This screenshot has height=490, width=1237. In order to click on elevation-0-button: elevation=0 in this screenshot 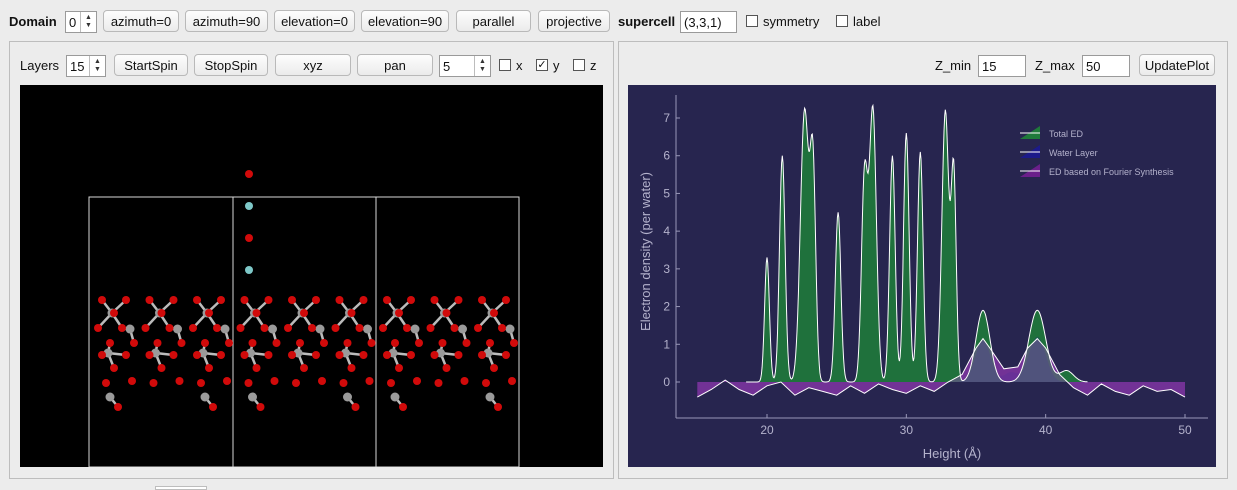, I will do `click(314, 21)`.